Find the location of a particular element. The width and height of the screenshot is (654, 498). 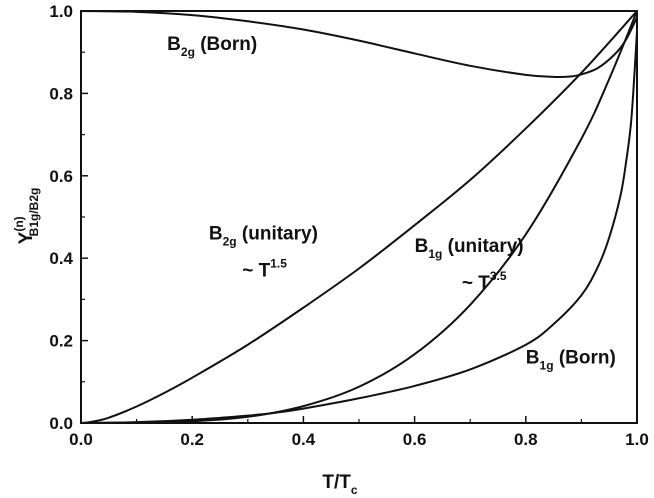

curve-annotation: B2g (Born) is located at coordinates (212, 46).